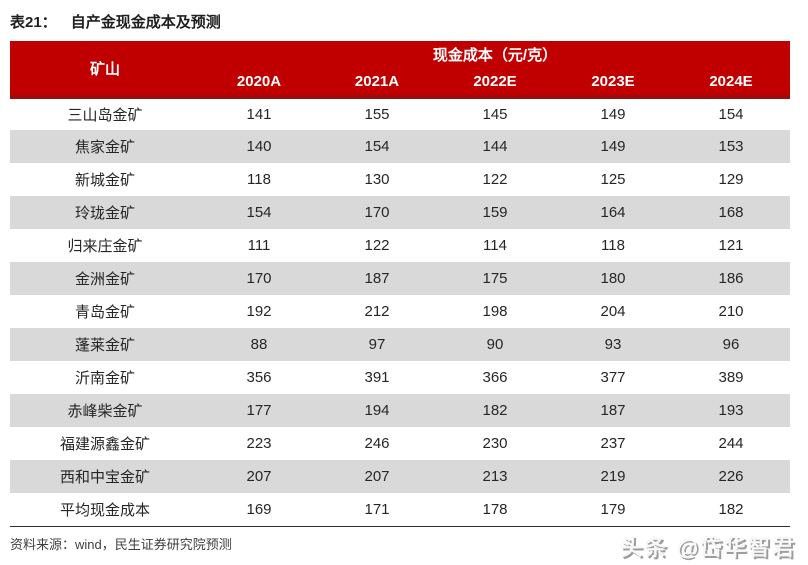 This screenshot has height=565, width=808. What do you see at coordinates (495, 245) in the screenshot?
I see `cost-value-cell: 114` at bounding box center [495, 245].